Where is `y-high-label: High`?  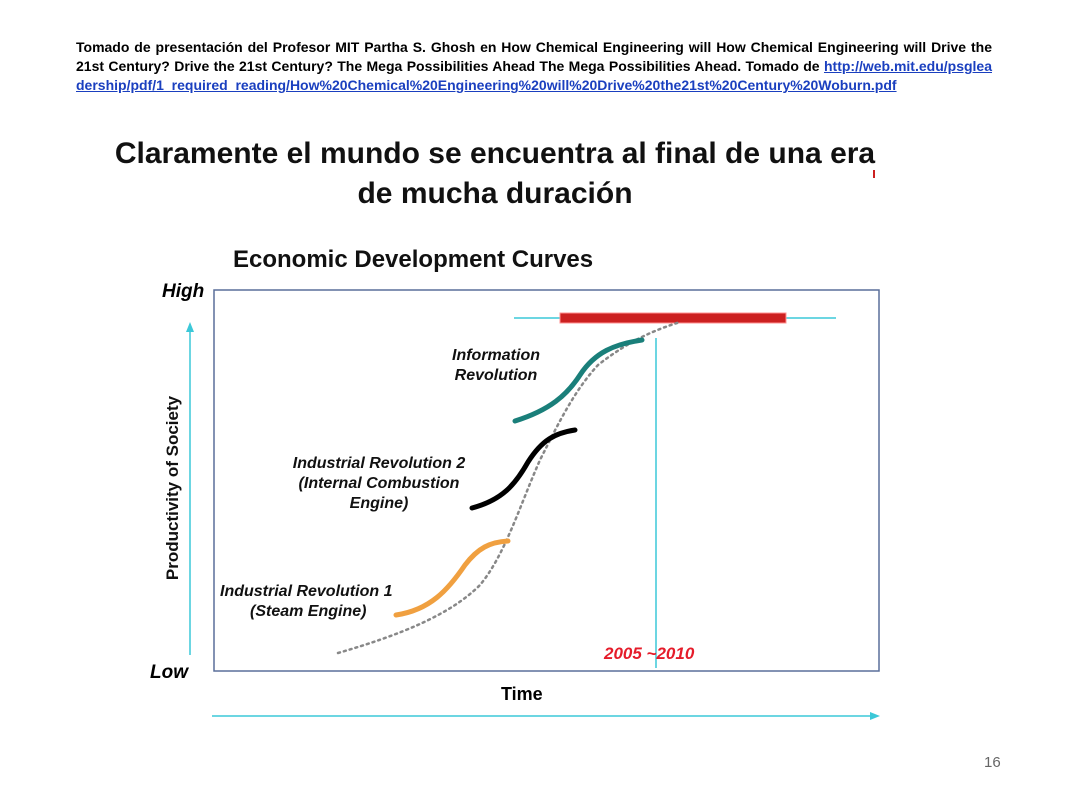
y-high-label: High is located at coordinates (183, 291).